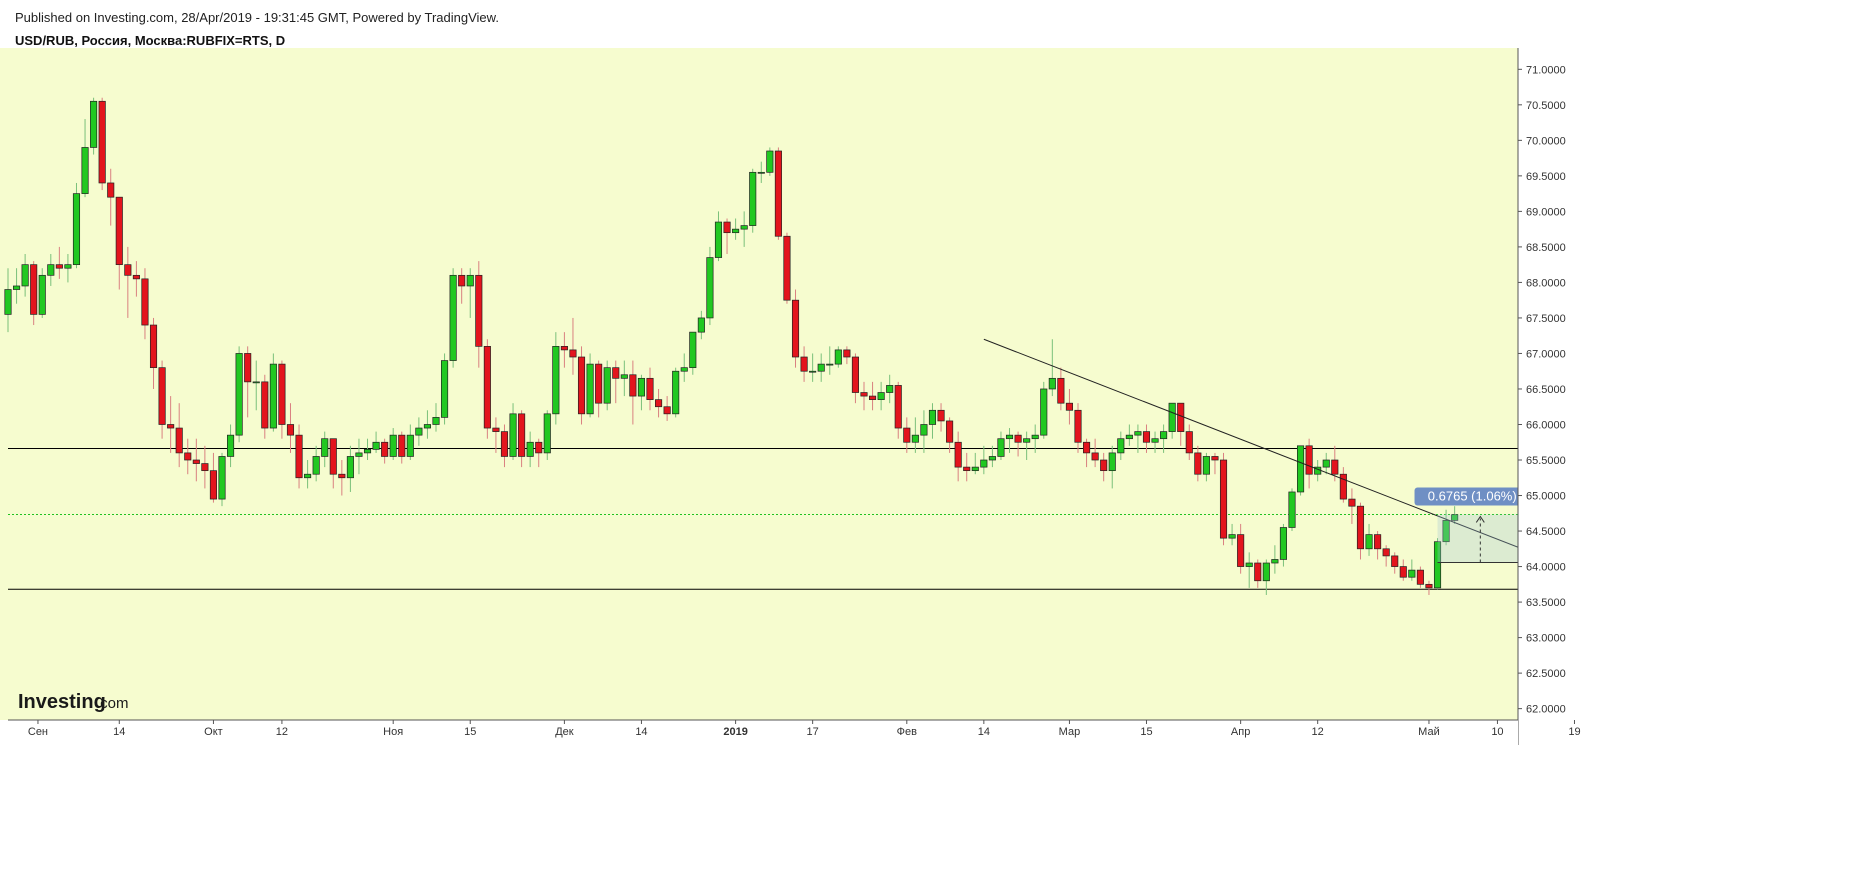 This screenshot has height=875, width=1853. I want to click on x-tick-label: Фев, so click(907, 732).